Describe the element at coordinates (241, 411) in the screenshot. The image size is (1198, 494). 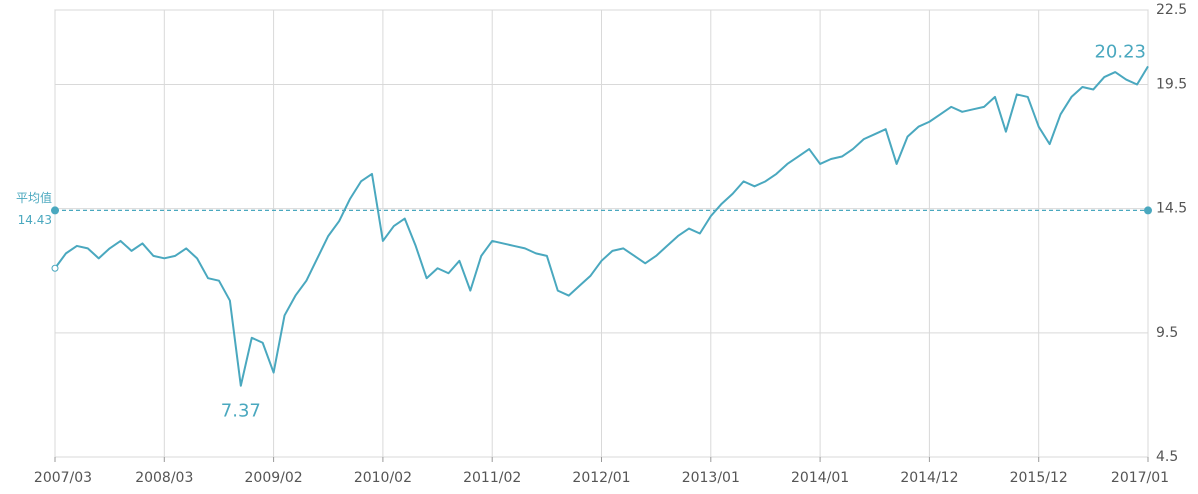
I see `min-label: 7.37` at that location.